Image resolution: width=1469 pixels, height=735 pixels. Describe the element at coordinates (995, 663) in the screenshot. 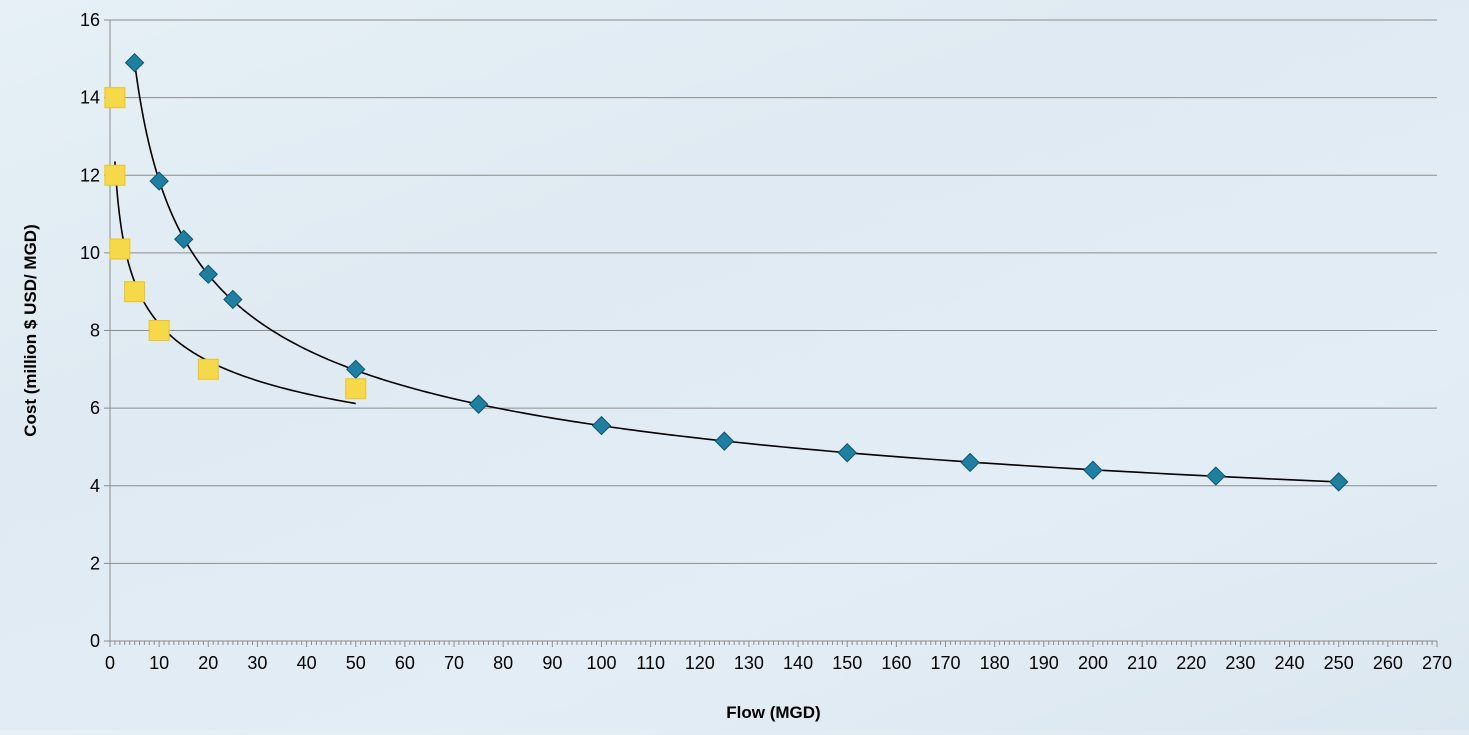

I see `x-tick-label: 180` at that location.